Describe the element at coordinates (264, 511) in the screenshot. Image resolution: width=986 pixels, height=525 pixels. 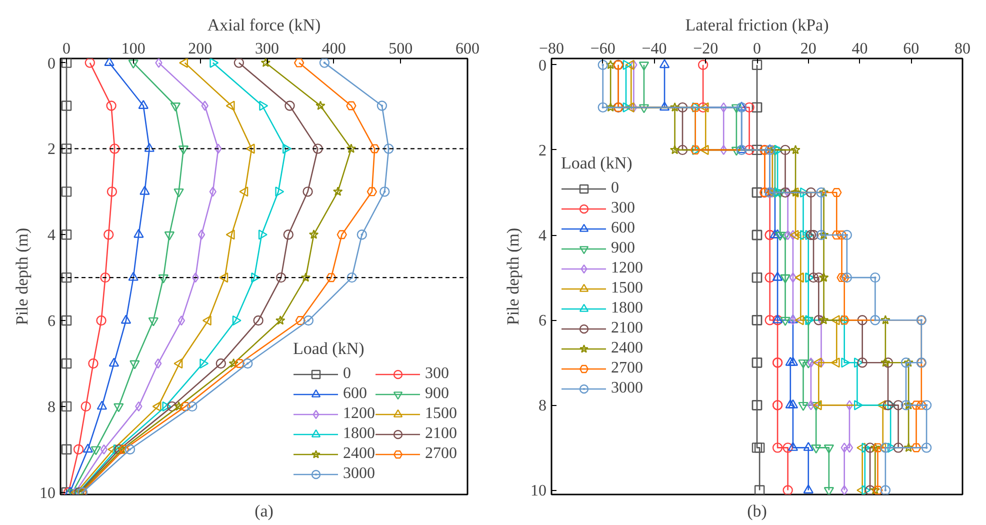
I see `text: (a)` at that location.